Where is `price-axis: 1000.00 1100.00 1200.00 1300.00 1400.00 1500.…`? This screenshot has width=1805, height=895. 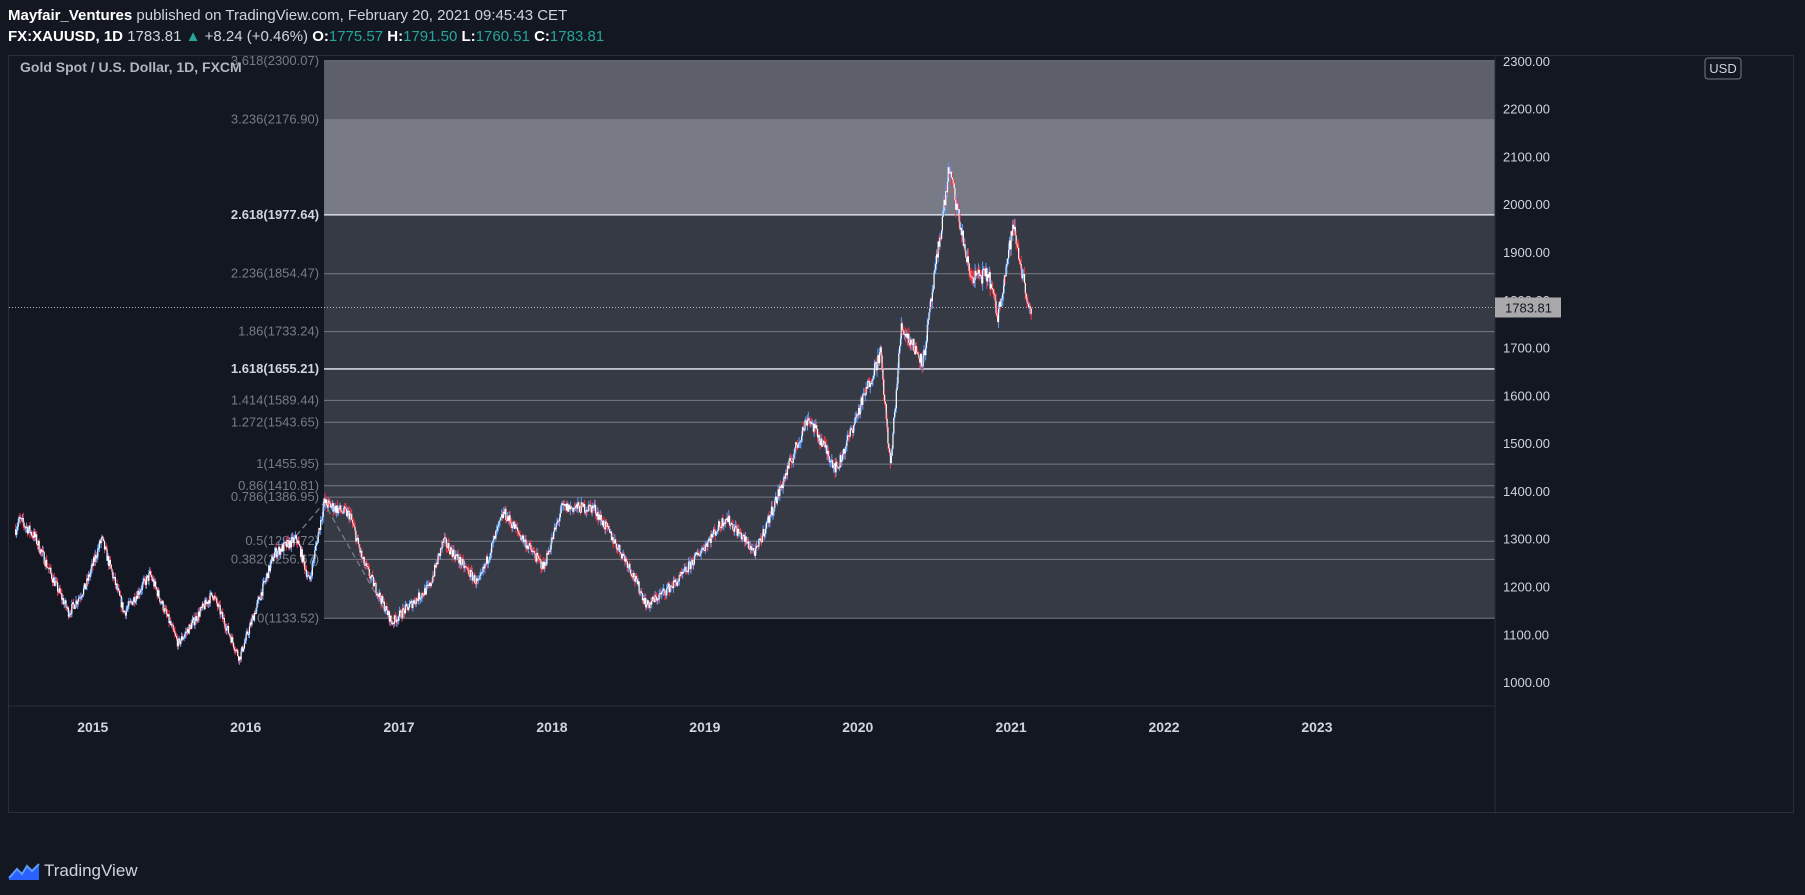 price-axis: 1000.00 1100.00 1200.00 1300.00 1400.00 1500.… is located at coordinates (1527, 435).